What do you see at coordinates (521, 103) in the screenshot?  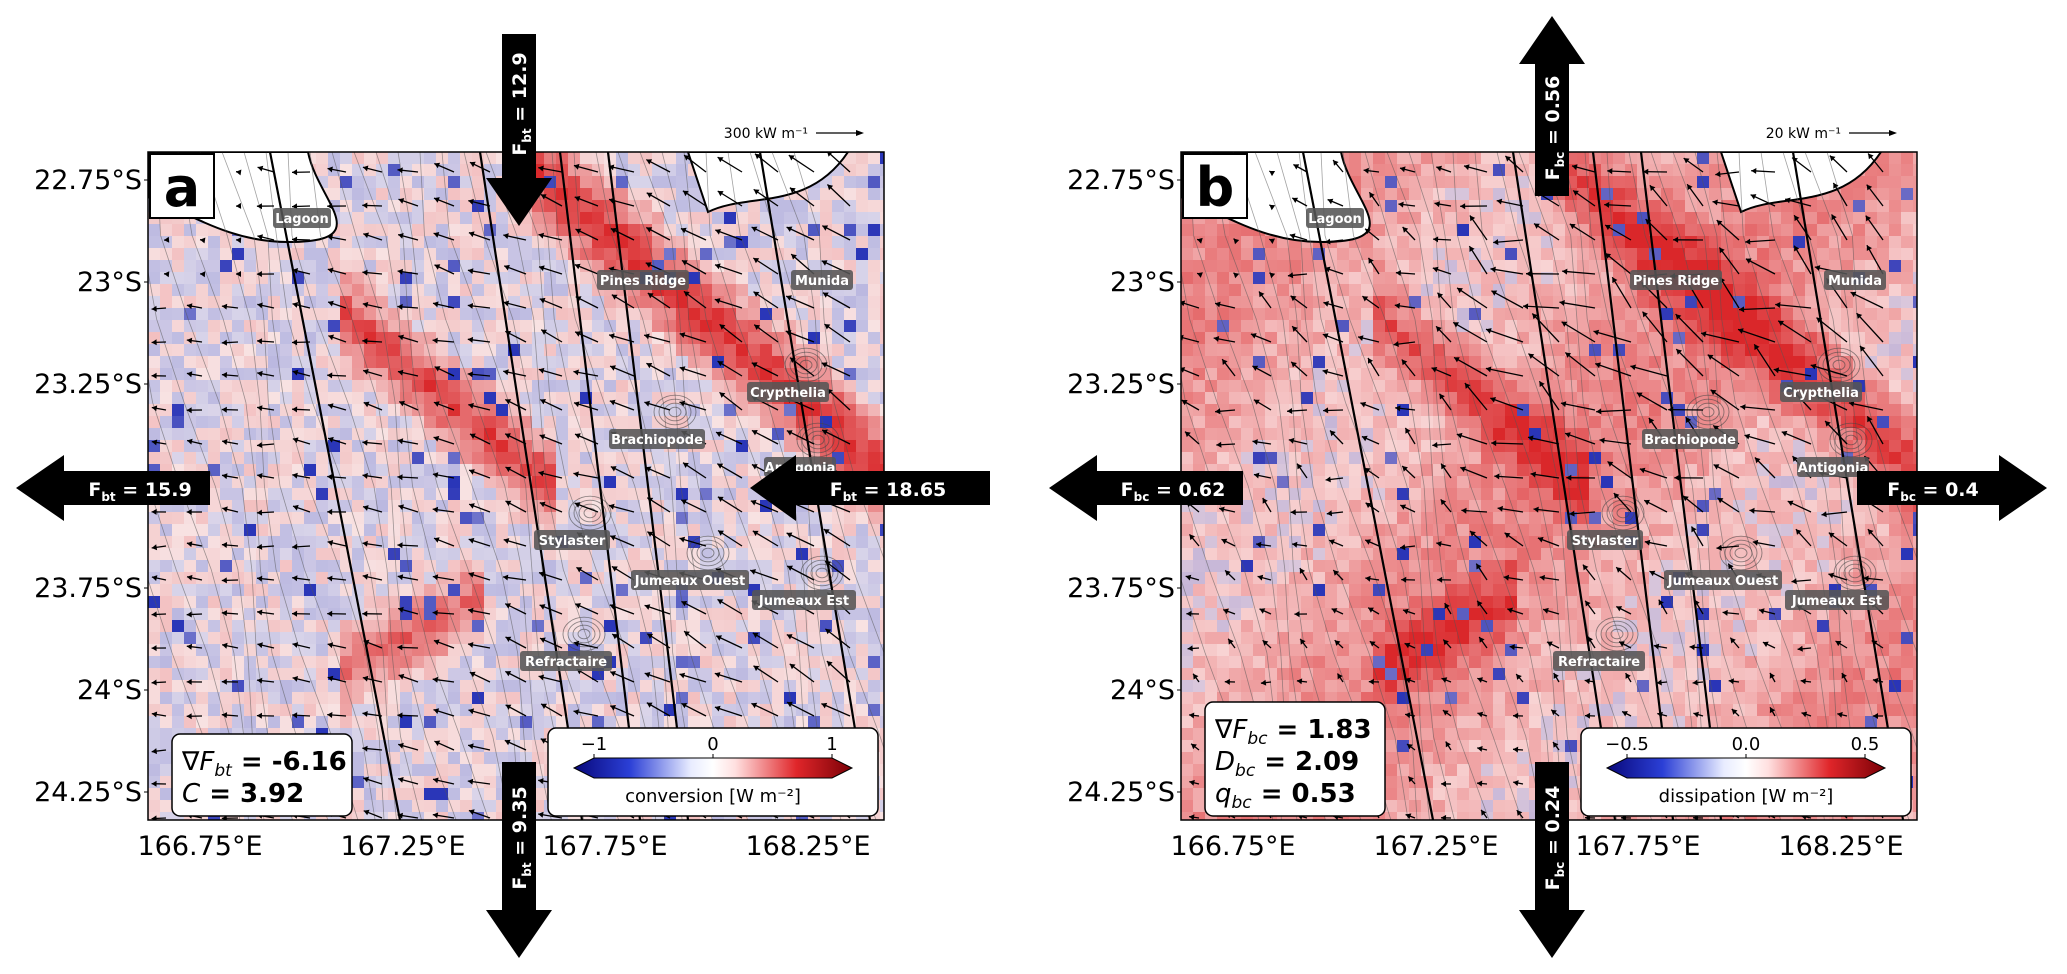 I see `flux-value: Fbt = 12.9` at bounding box center [521, 103].